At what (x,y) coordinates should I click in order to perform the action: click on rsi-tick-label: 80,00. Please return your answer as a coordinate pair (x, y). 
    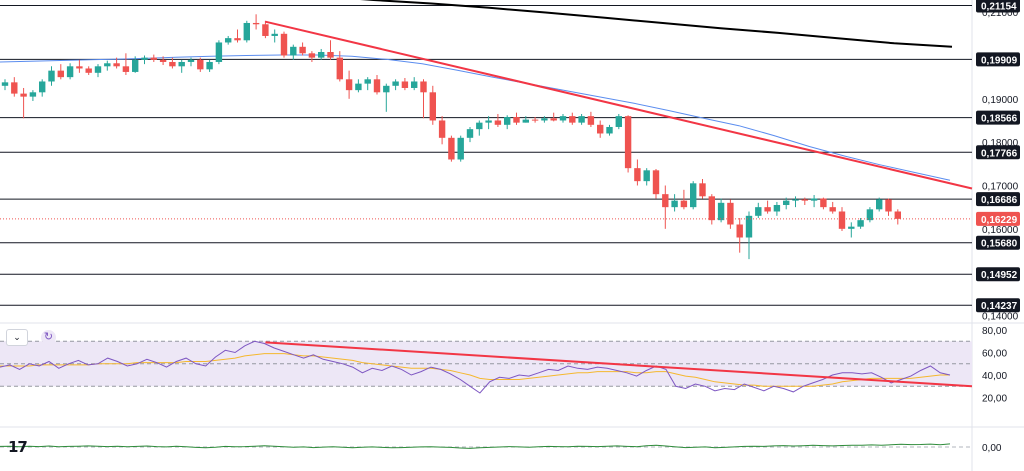
    Looking at the image, I should click on (994, 331).